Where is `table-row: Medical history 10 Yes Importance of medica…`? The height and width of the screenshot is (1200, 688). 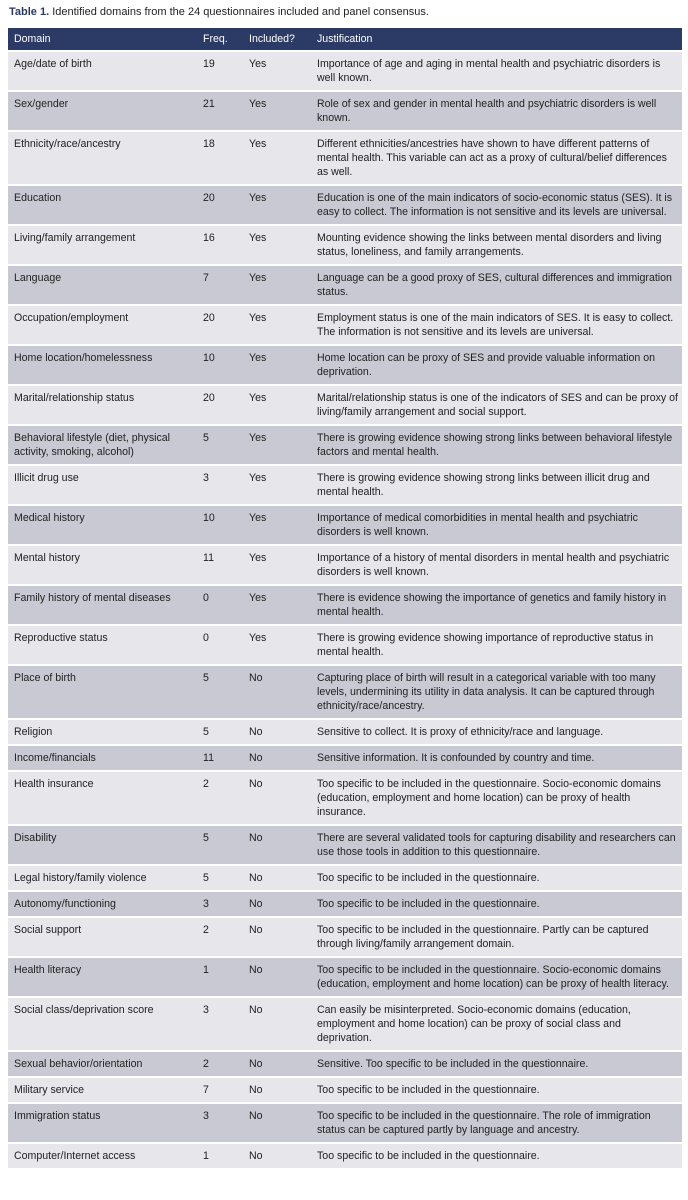
table-row: Medical history 10 Yes Importance of medica… is located at coordinates (345, 524).